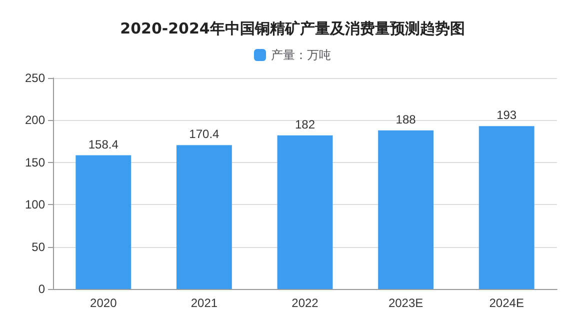  Describe the element at coordinates (104, 303) in the screenshot. I see `x-tick-label: 2020` at that location.